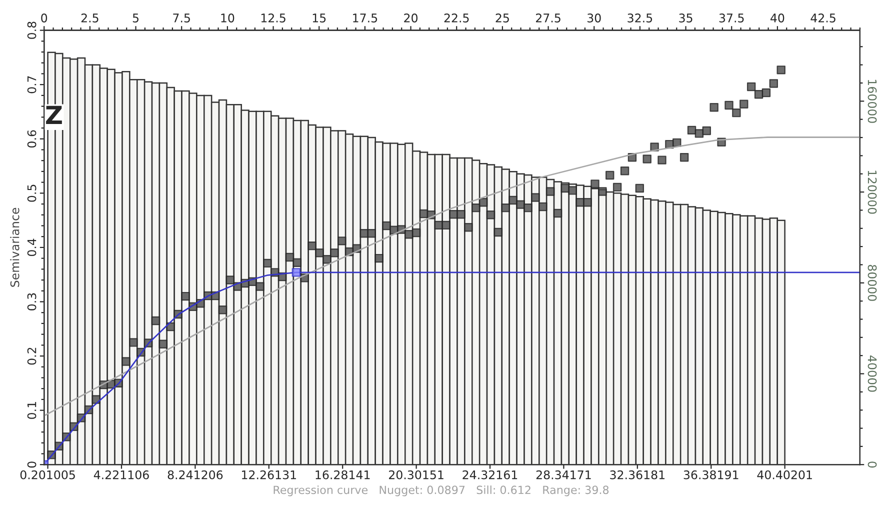 The height and width of the screenshot is (505, 882). What do you see at coordinates (31, 301) in the screenshot?
I see `y-tick-label: 0.3` at bounding box center [31, 301].